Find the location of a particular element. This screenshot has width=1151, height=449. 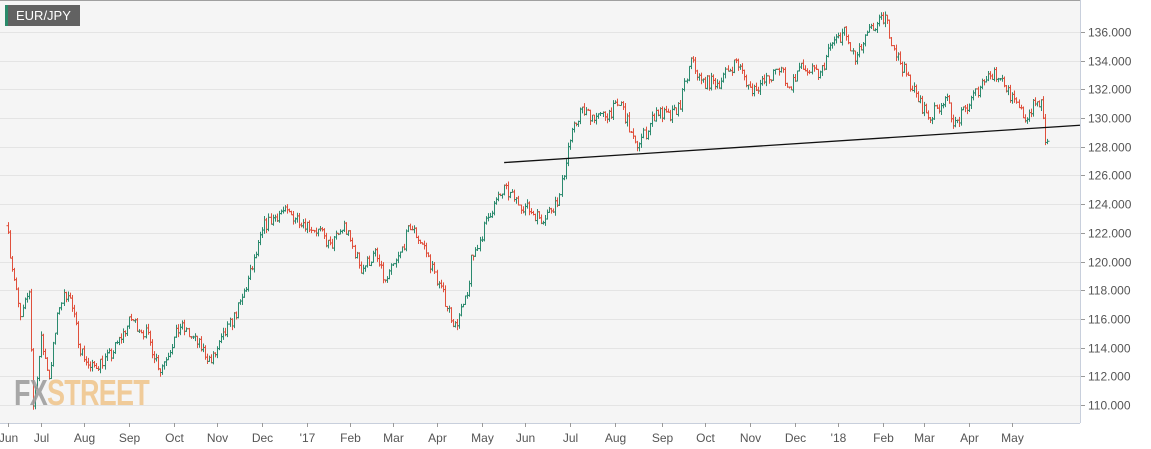

y-tick-label: 122.000 is located at coordinates (1110, 234).